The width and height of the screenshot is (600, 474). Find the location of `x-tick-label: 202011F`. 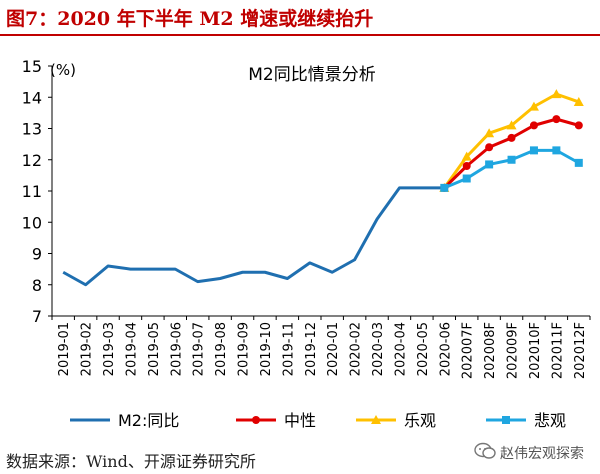

x-tick-label: 202011F is located at coordinates (557, 350).